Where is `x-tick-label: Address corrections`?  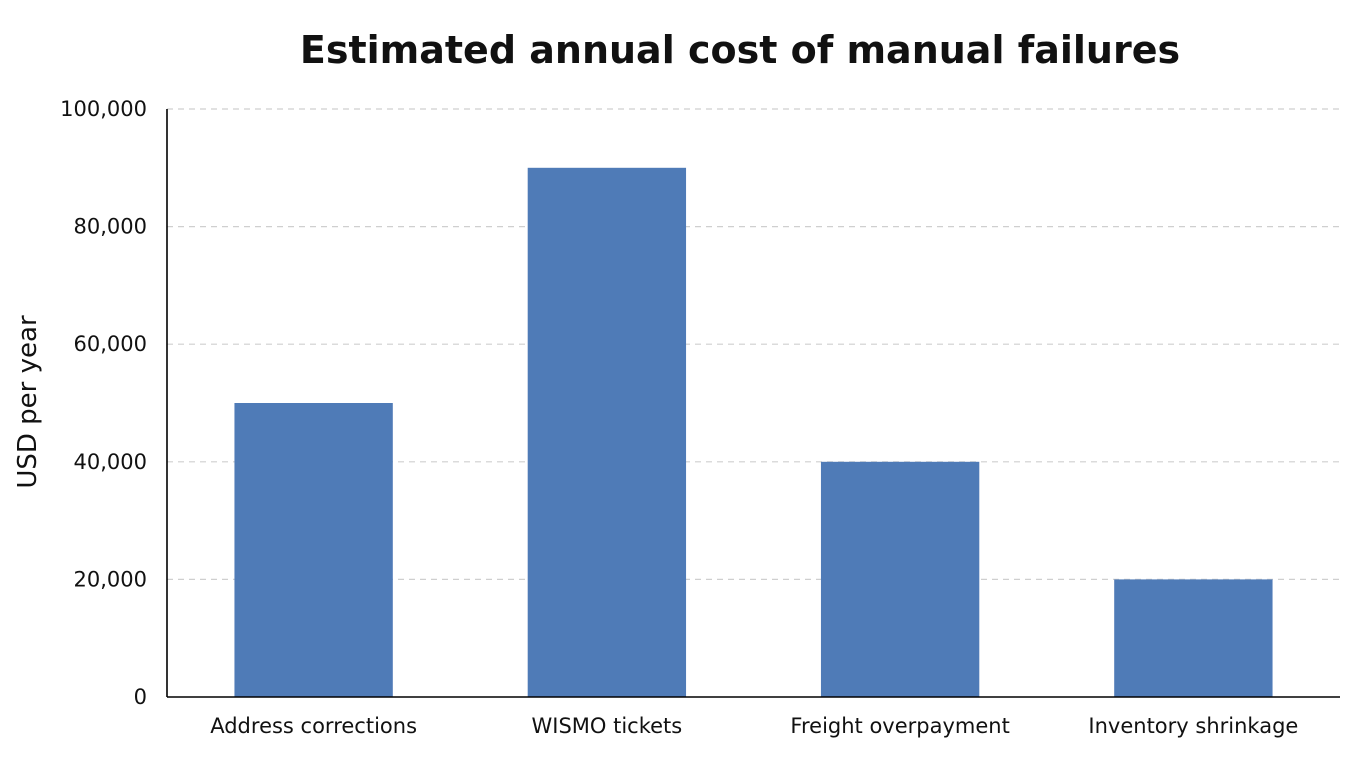 x-tick-label: Address corrections is located at coordinates (313, 726).